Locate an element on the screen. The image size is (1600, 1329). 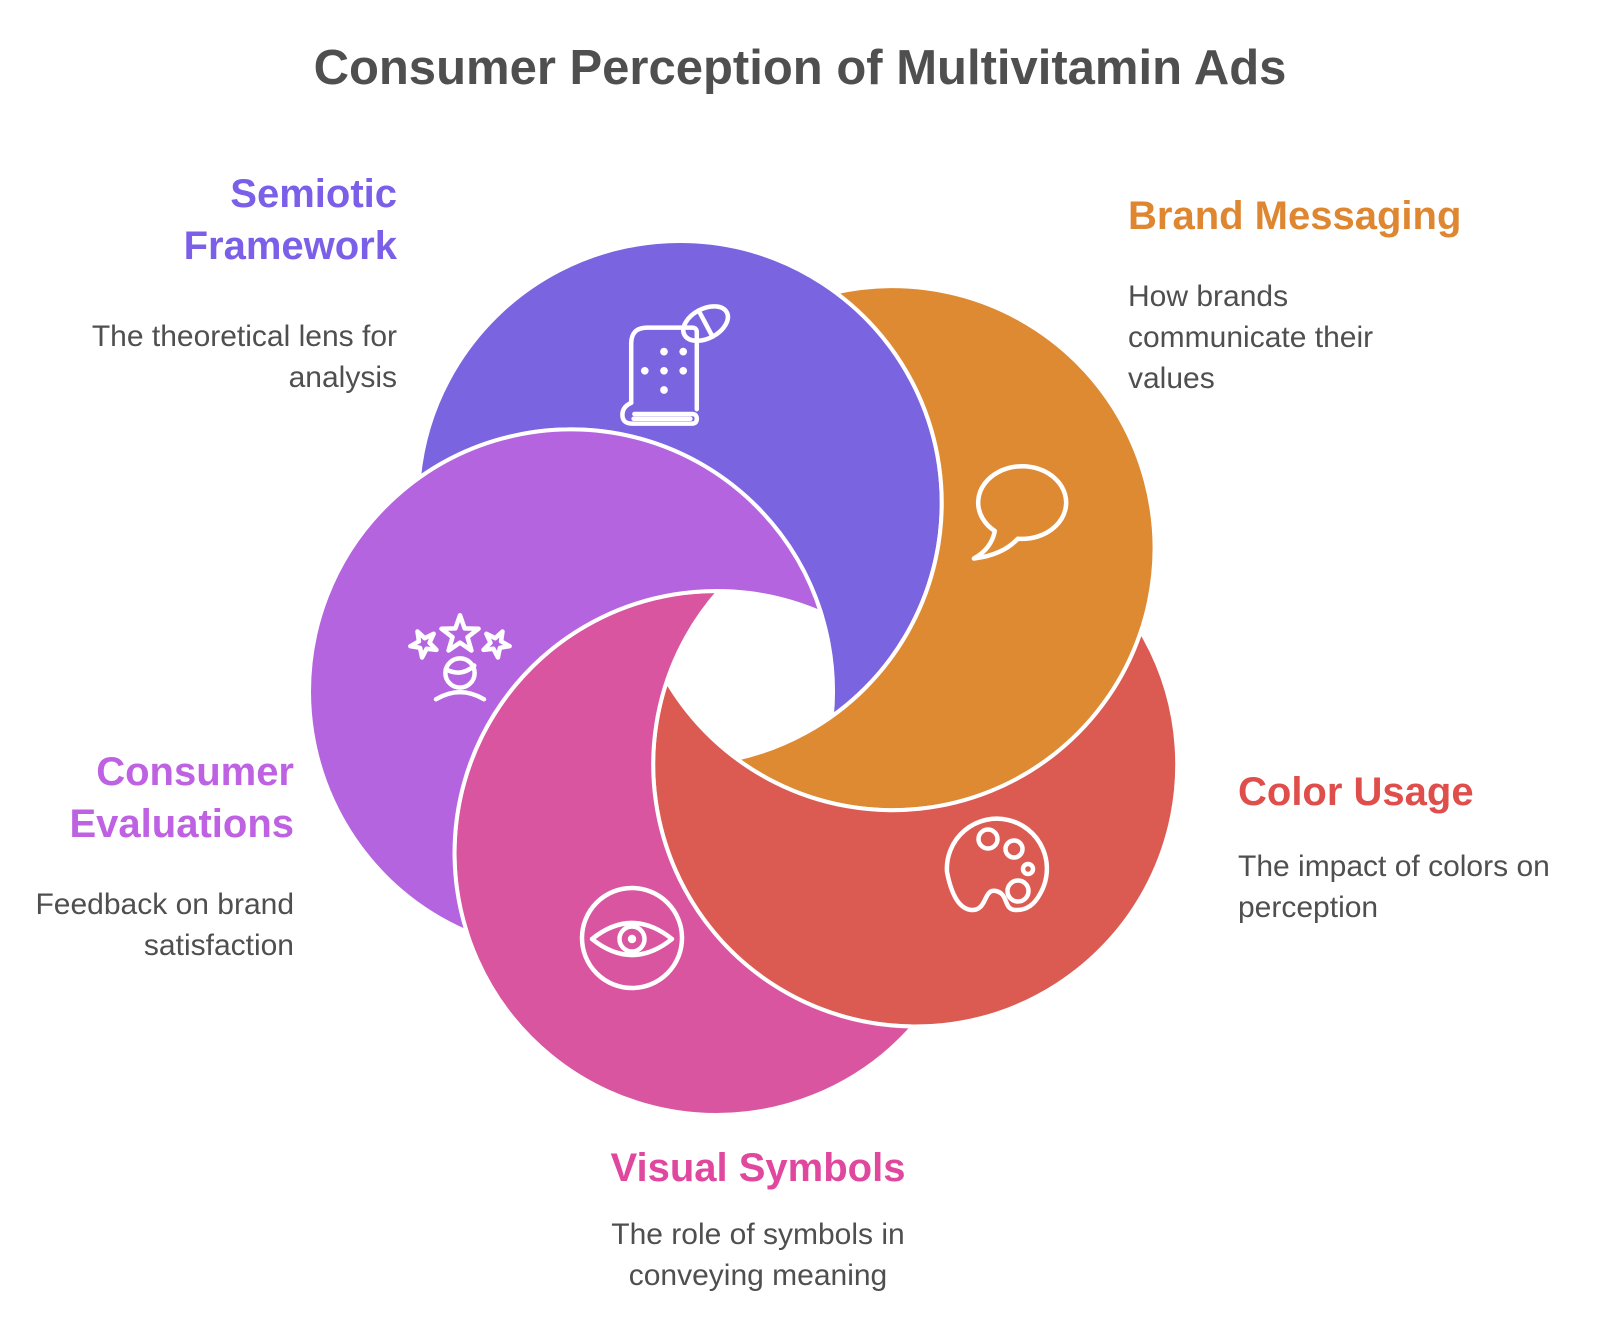
paint-palette-icon is located at coordinates (997, 864).